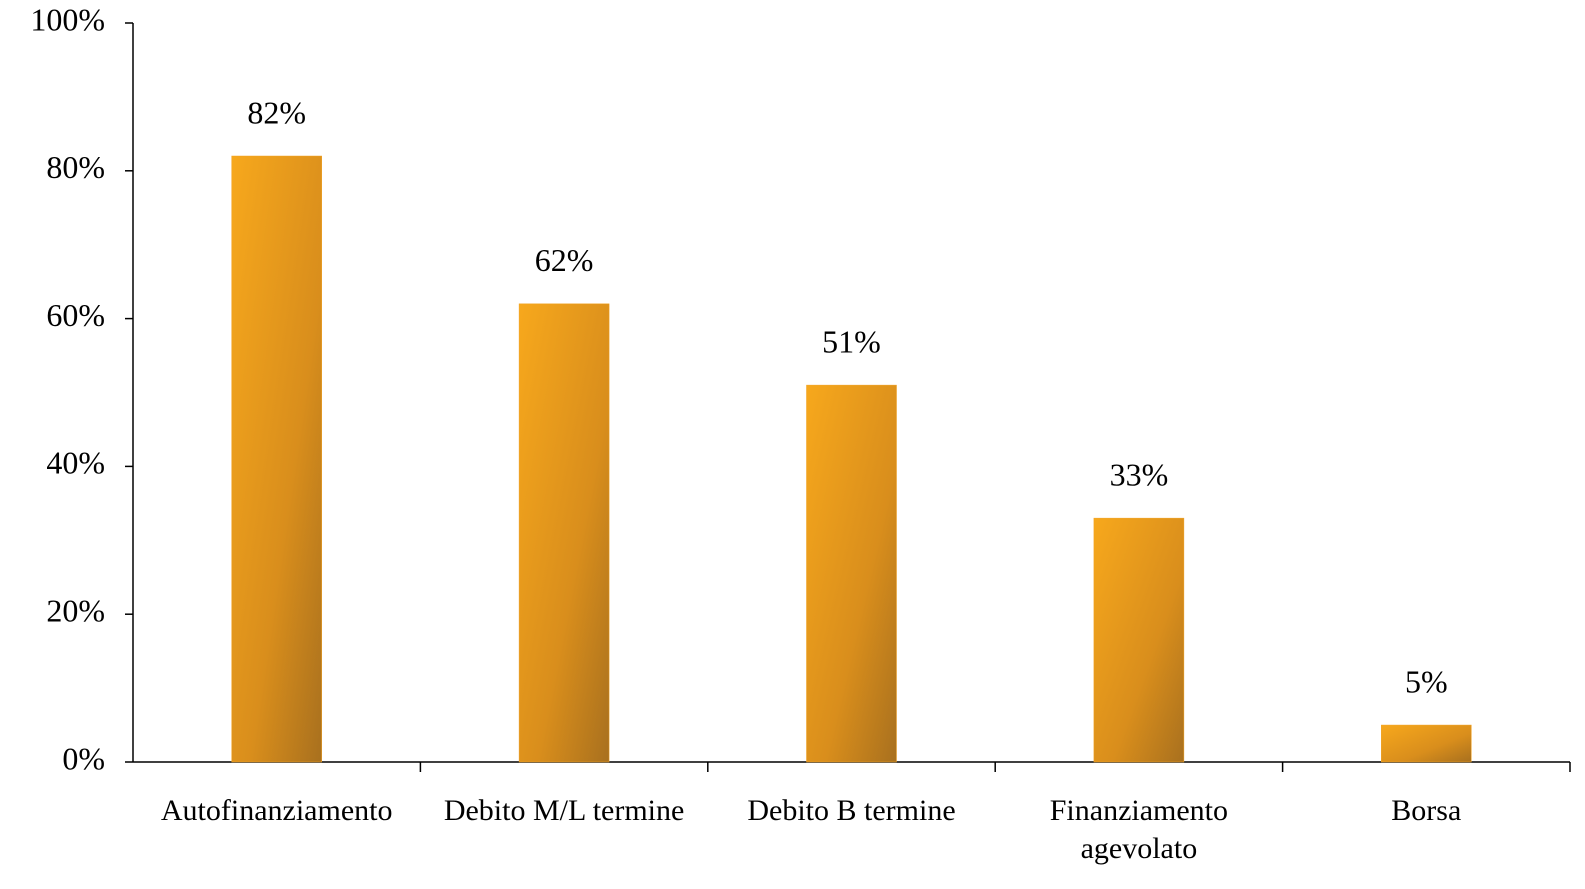 The width and height of the screenshot is (1585, 889). I want to click on y-tick-label: 40%, so click(75, 463).